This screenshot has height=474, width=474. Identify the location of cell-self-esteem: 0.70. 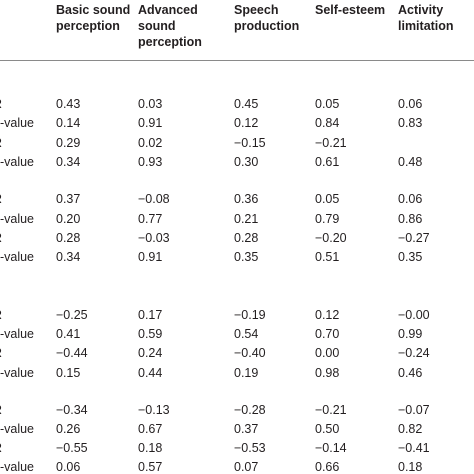
(327, 334).